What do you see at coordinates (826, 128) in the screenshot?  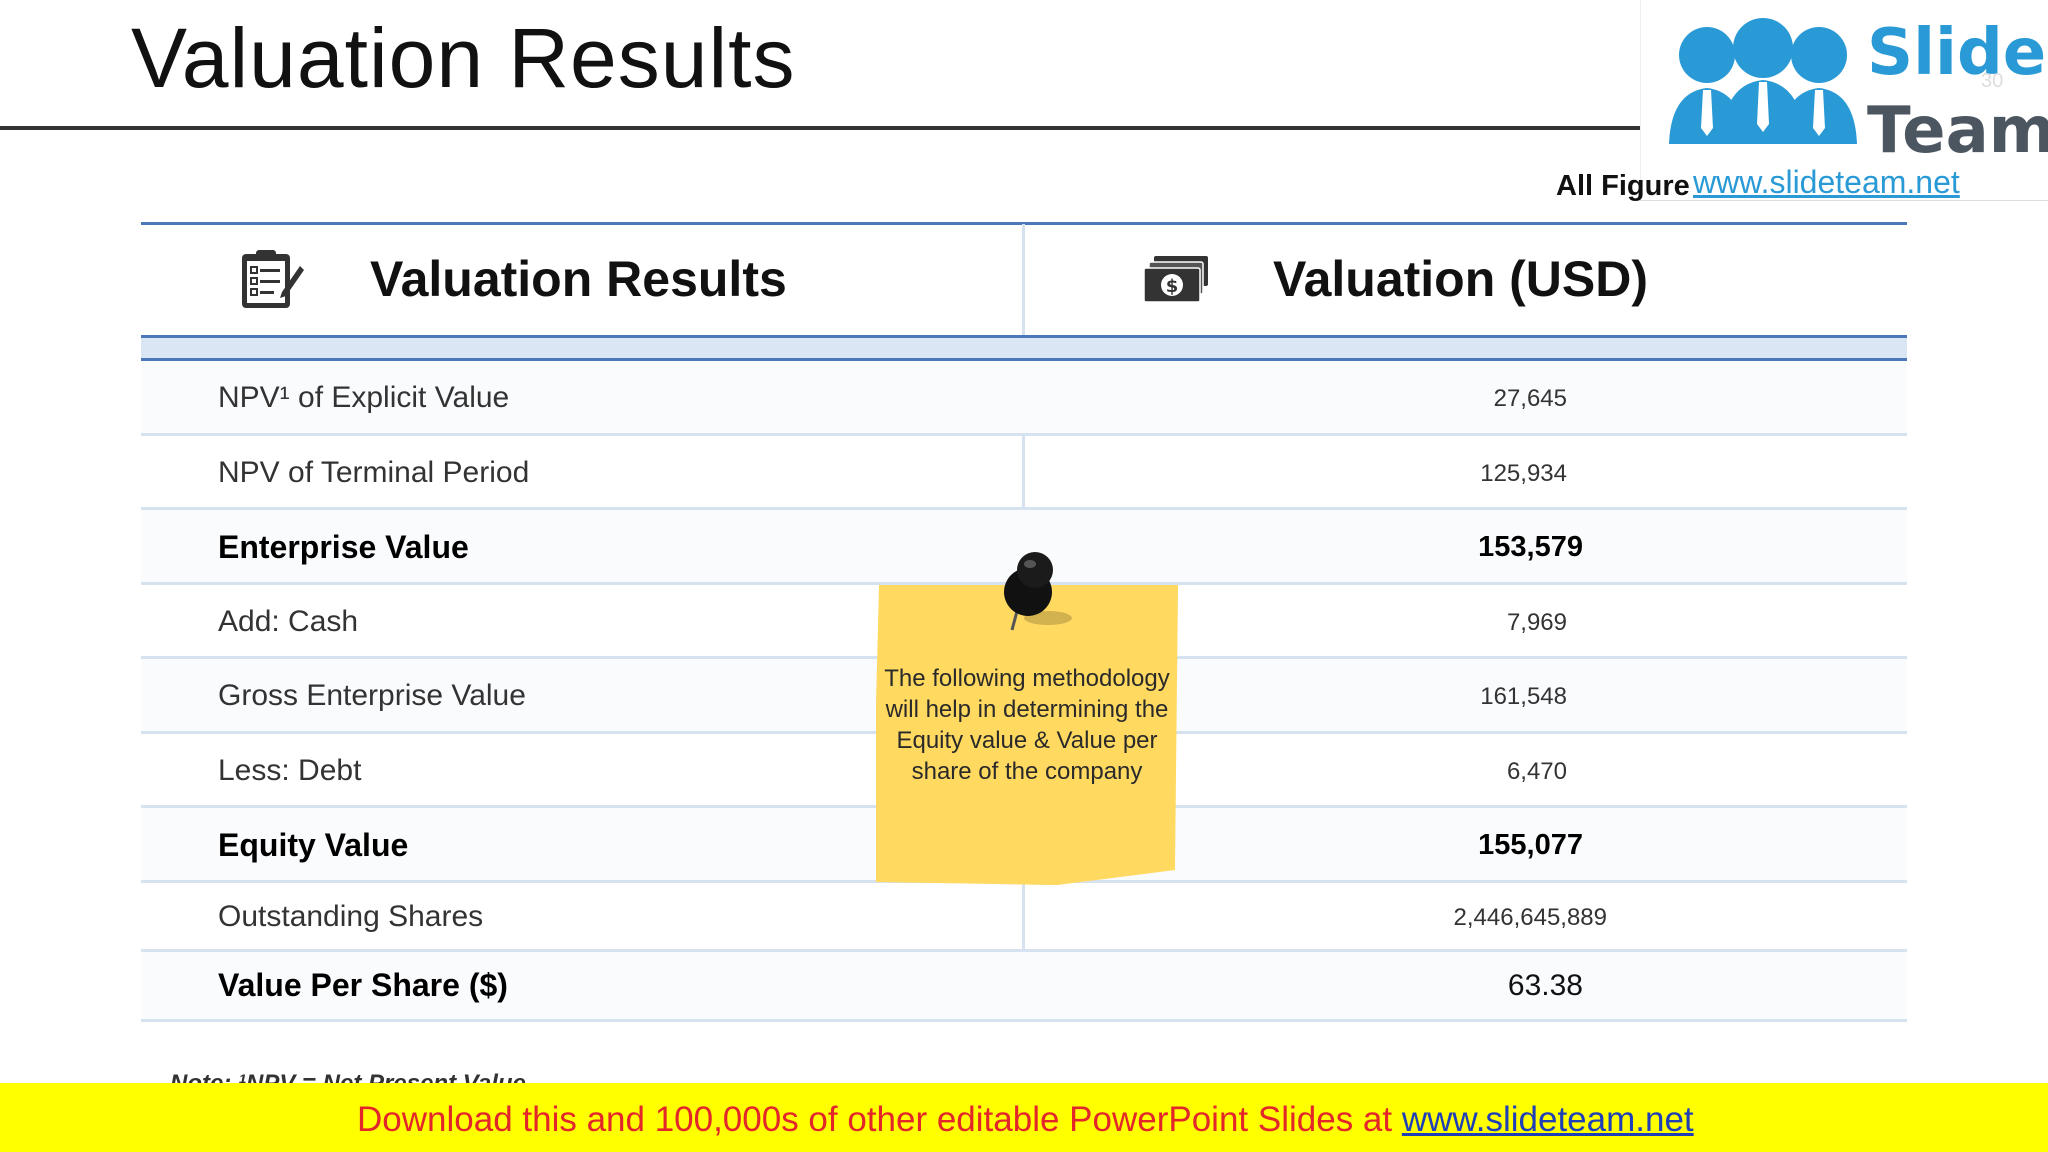 I see `title-divider` at bounding box center [826, 128].